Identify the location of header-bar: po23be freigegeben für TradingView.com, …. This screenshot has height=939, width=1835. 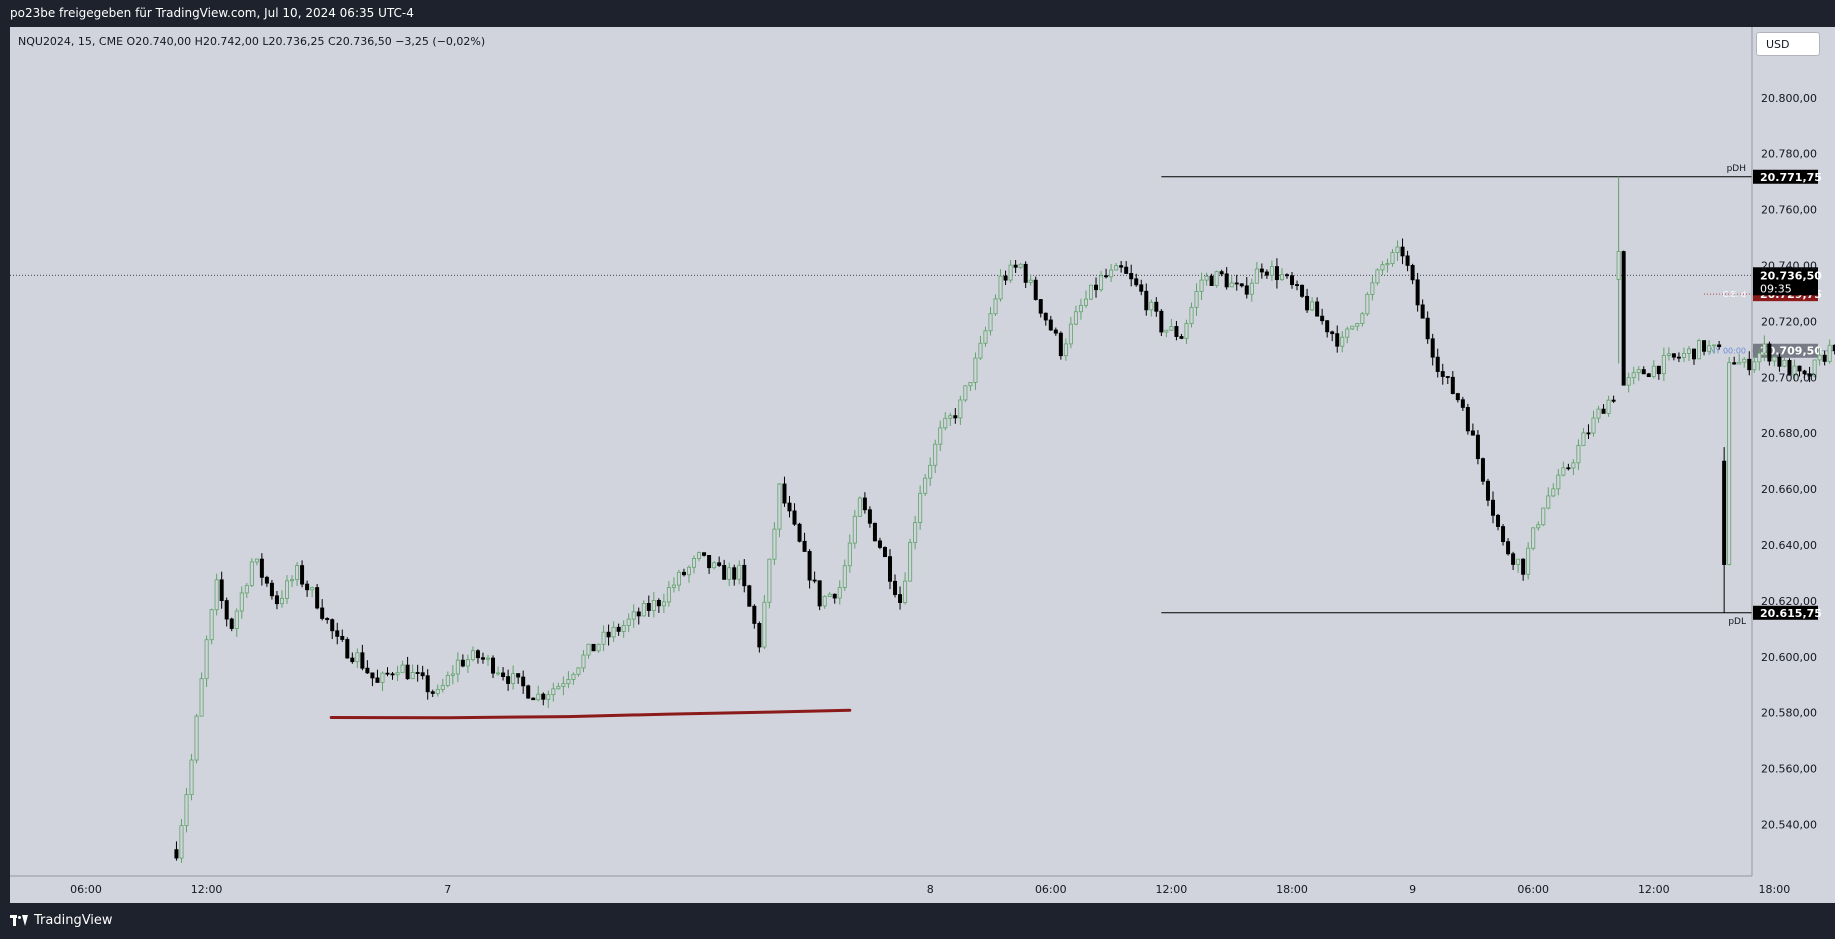
(917, 13).